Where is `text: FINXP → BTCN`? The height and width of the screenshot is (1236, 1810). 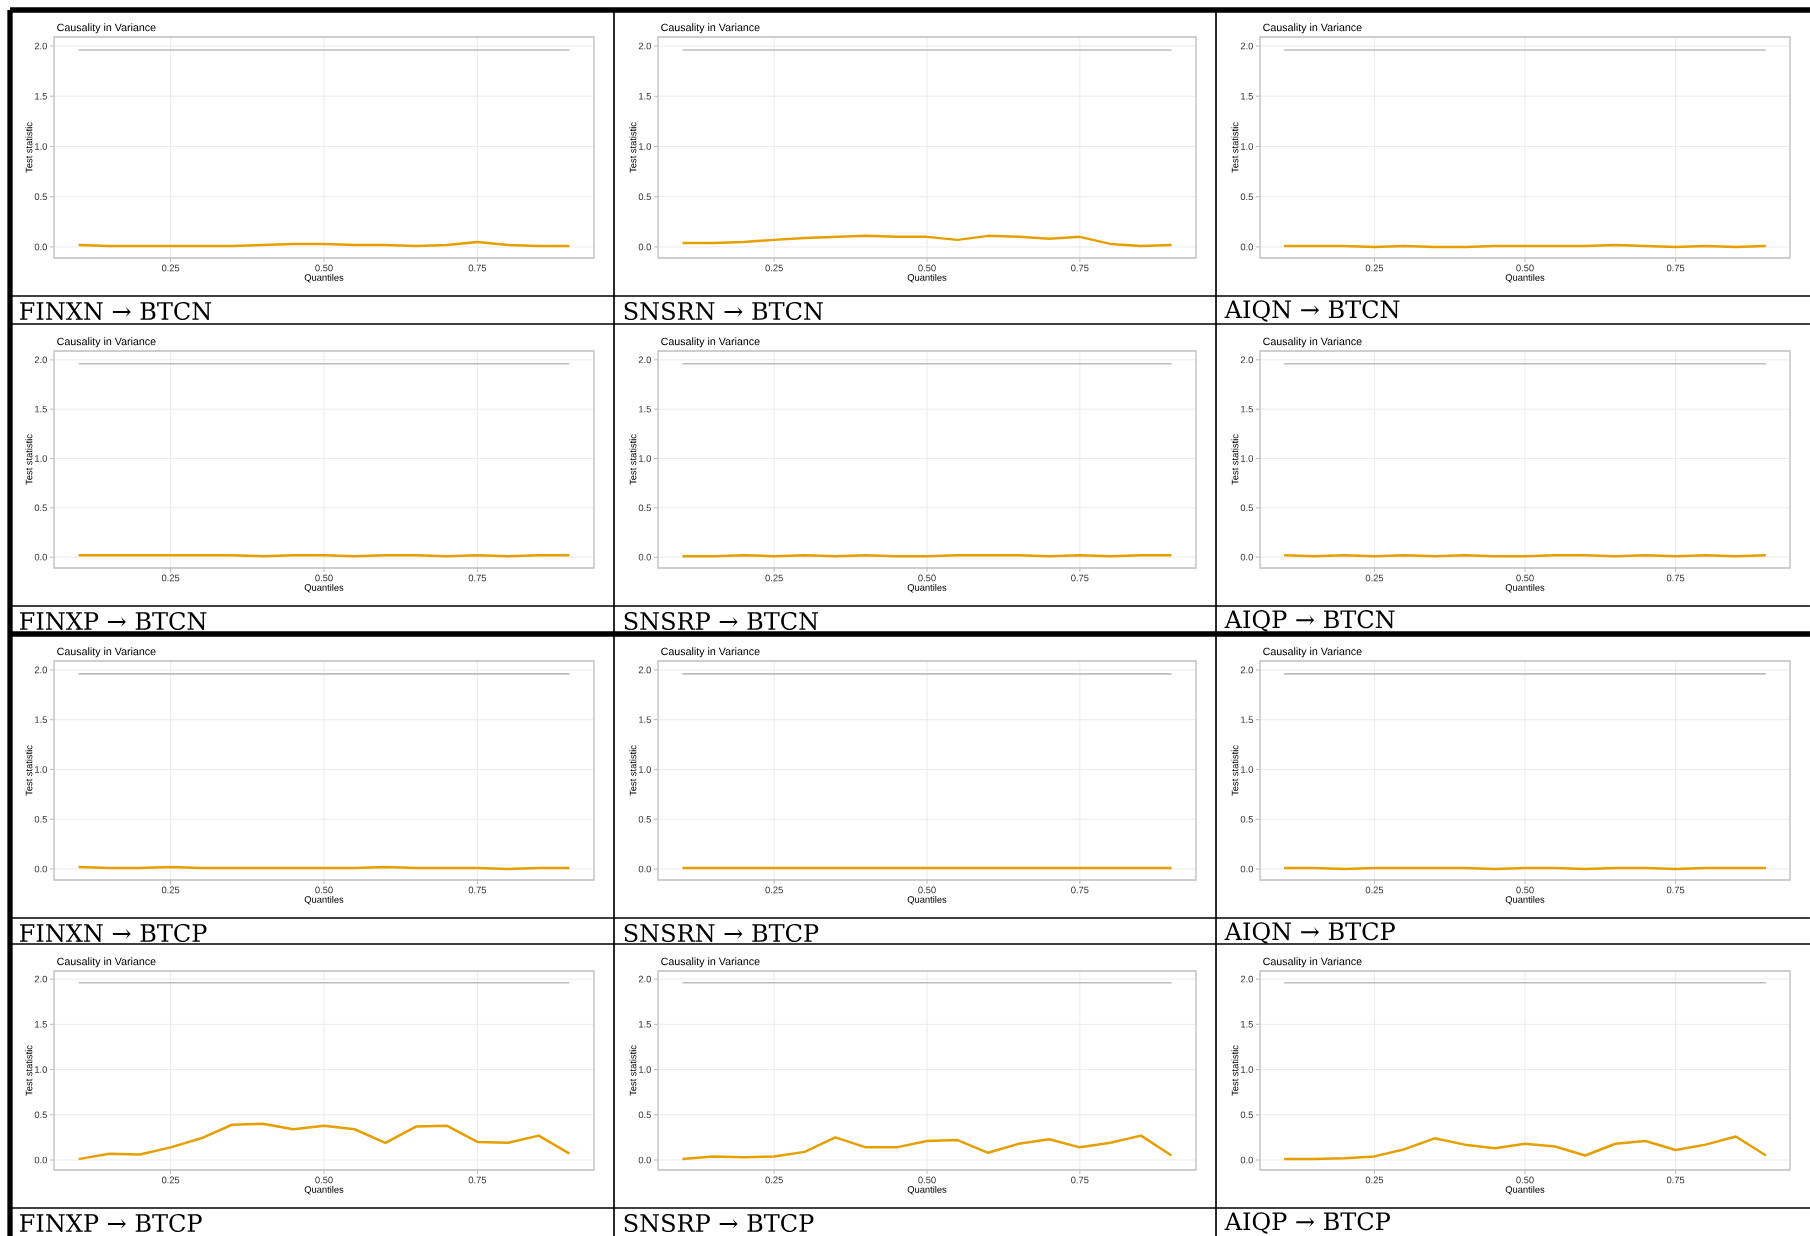
text: FINXP → BTCN is located at coordinates (113, 621).